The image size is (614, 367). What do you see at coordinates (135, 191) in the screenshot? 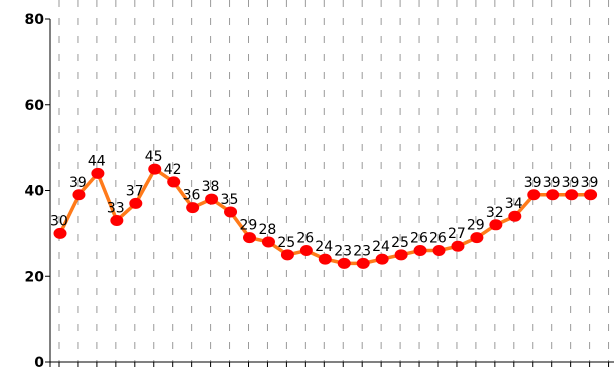
I see `data-label: 37` at bounding box center [135, 191].